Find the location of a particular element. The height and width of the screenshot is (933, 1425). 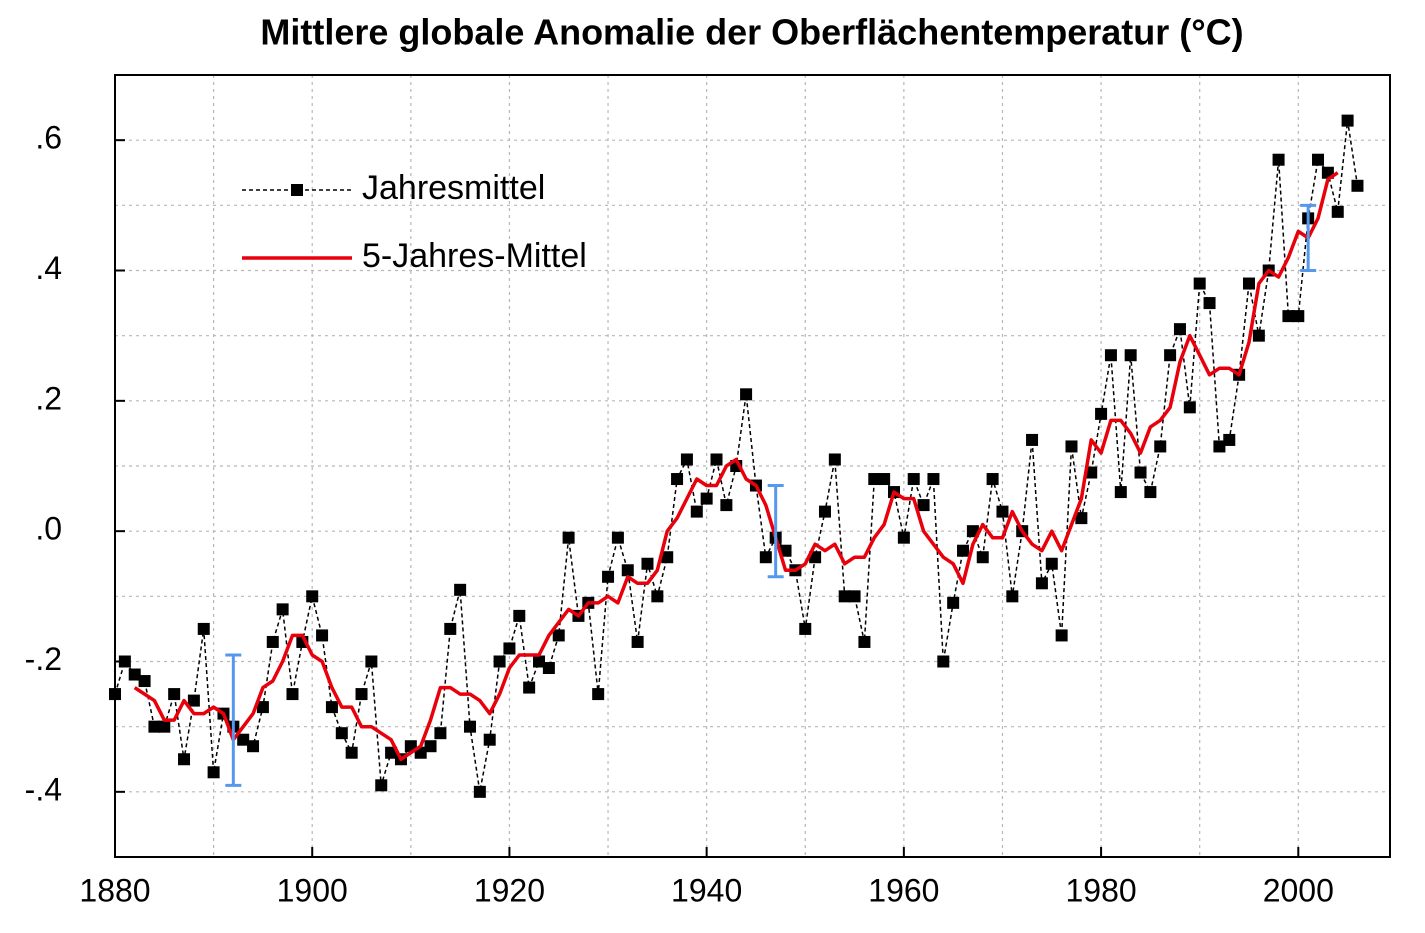

x-tick-label: 2000 is located at coordinates (1298, 890).